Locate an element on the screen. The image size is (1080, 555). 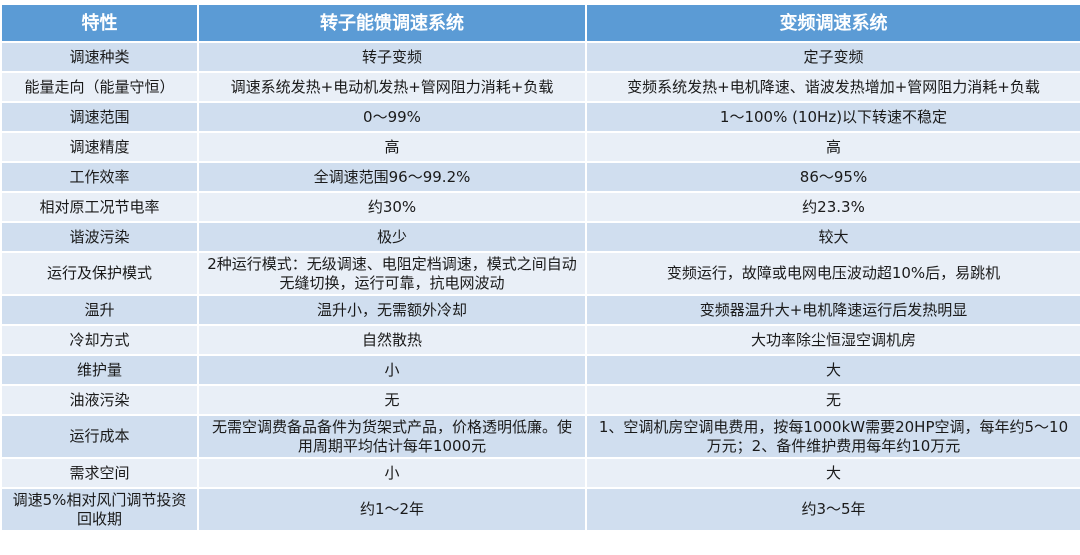
vfd-system-cell: 高 is located at coordinates (832, 147).